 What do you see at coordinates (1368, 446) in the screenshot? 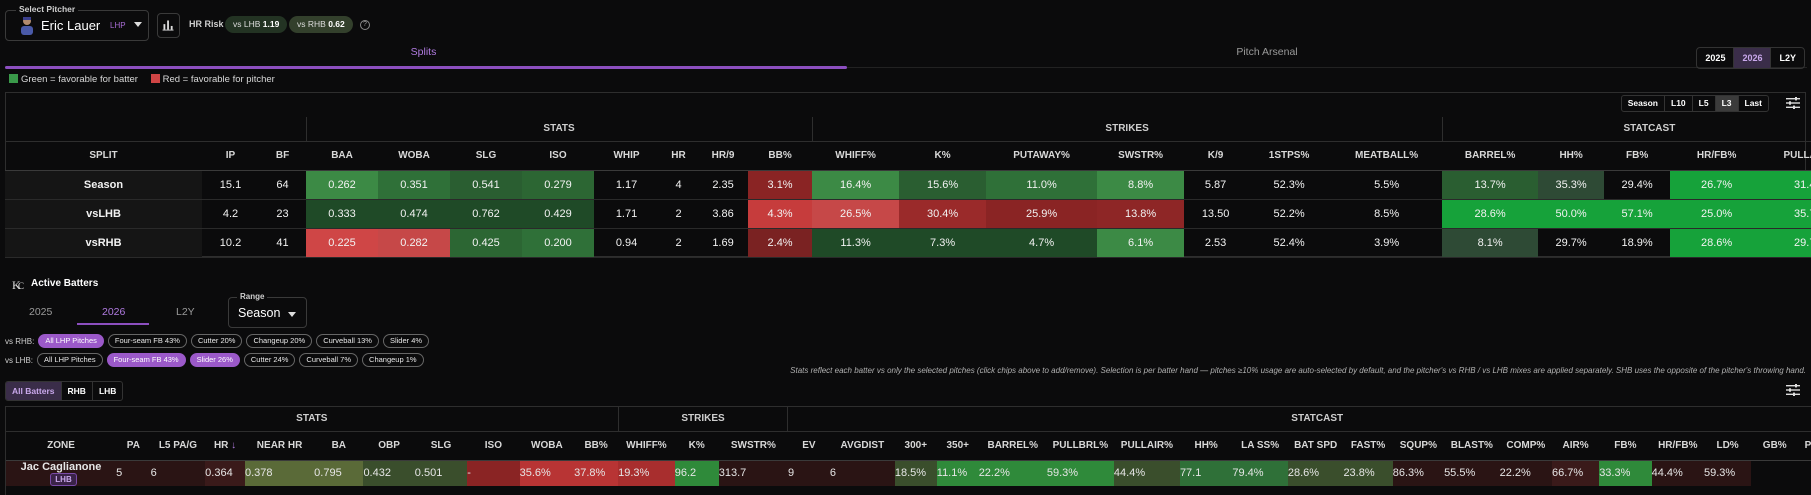
I see `batters-col-fast: FAST%` at bounding box center [1368, 446].